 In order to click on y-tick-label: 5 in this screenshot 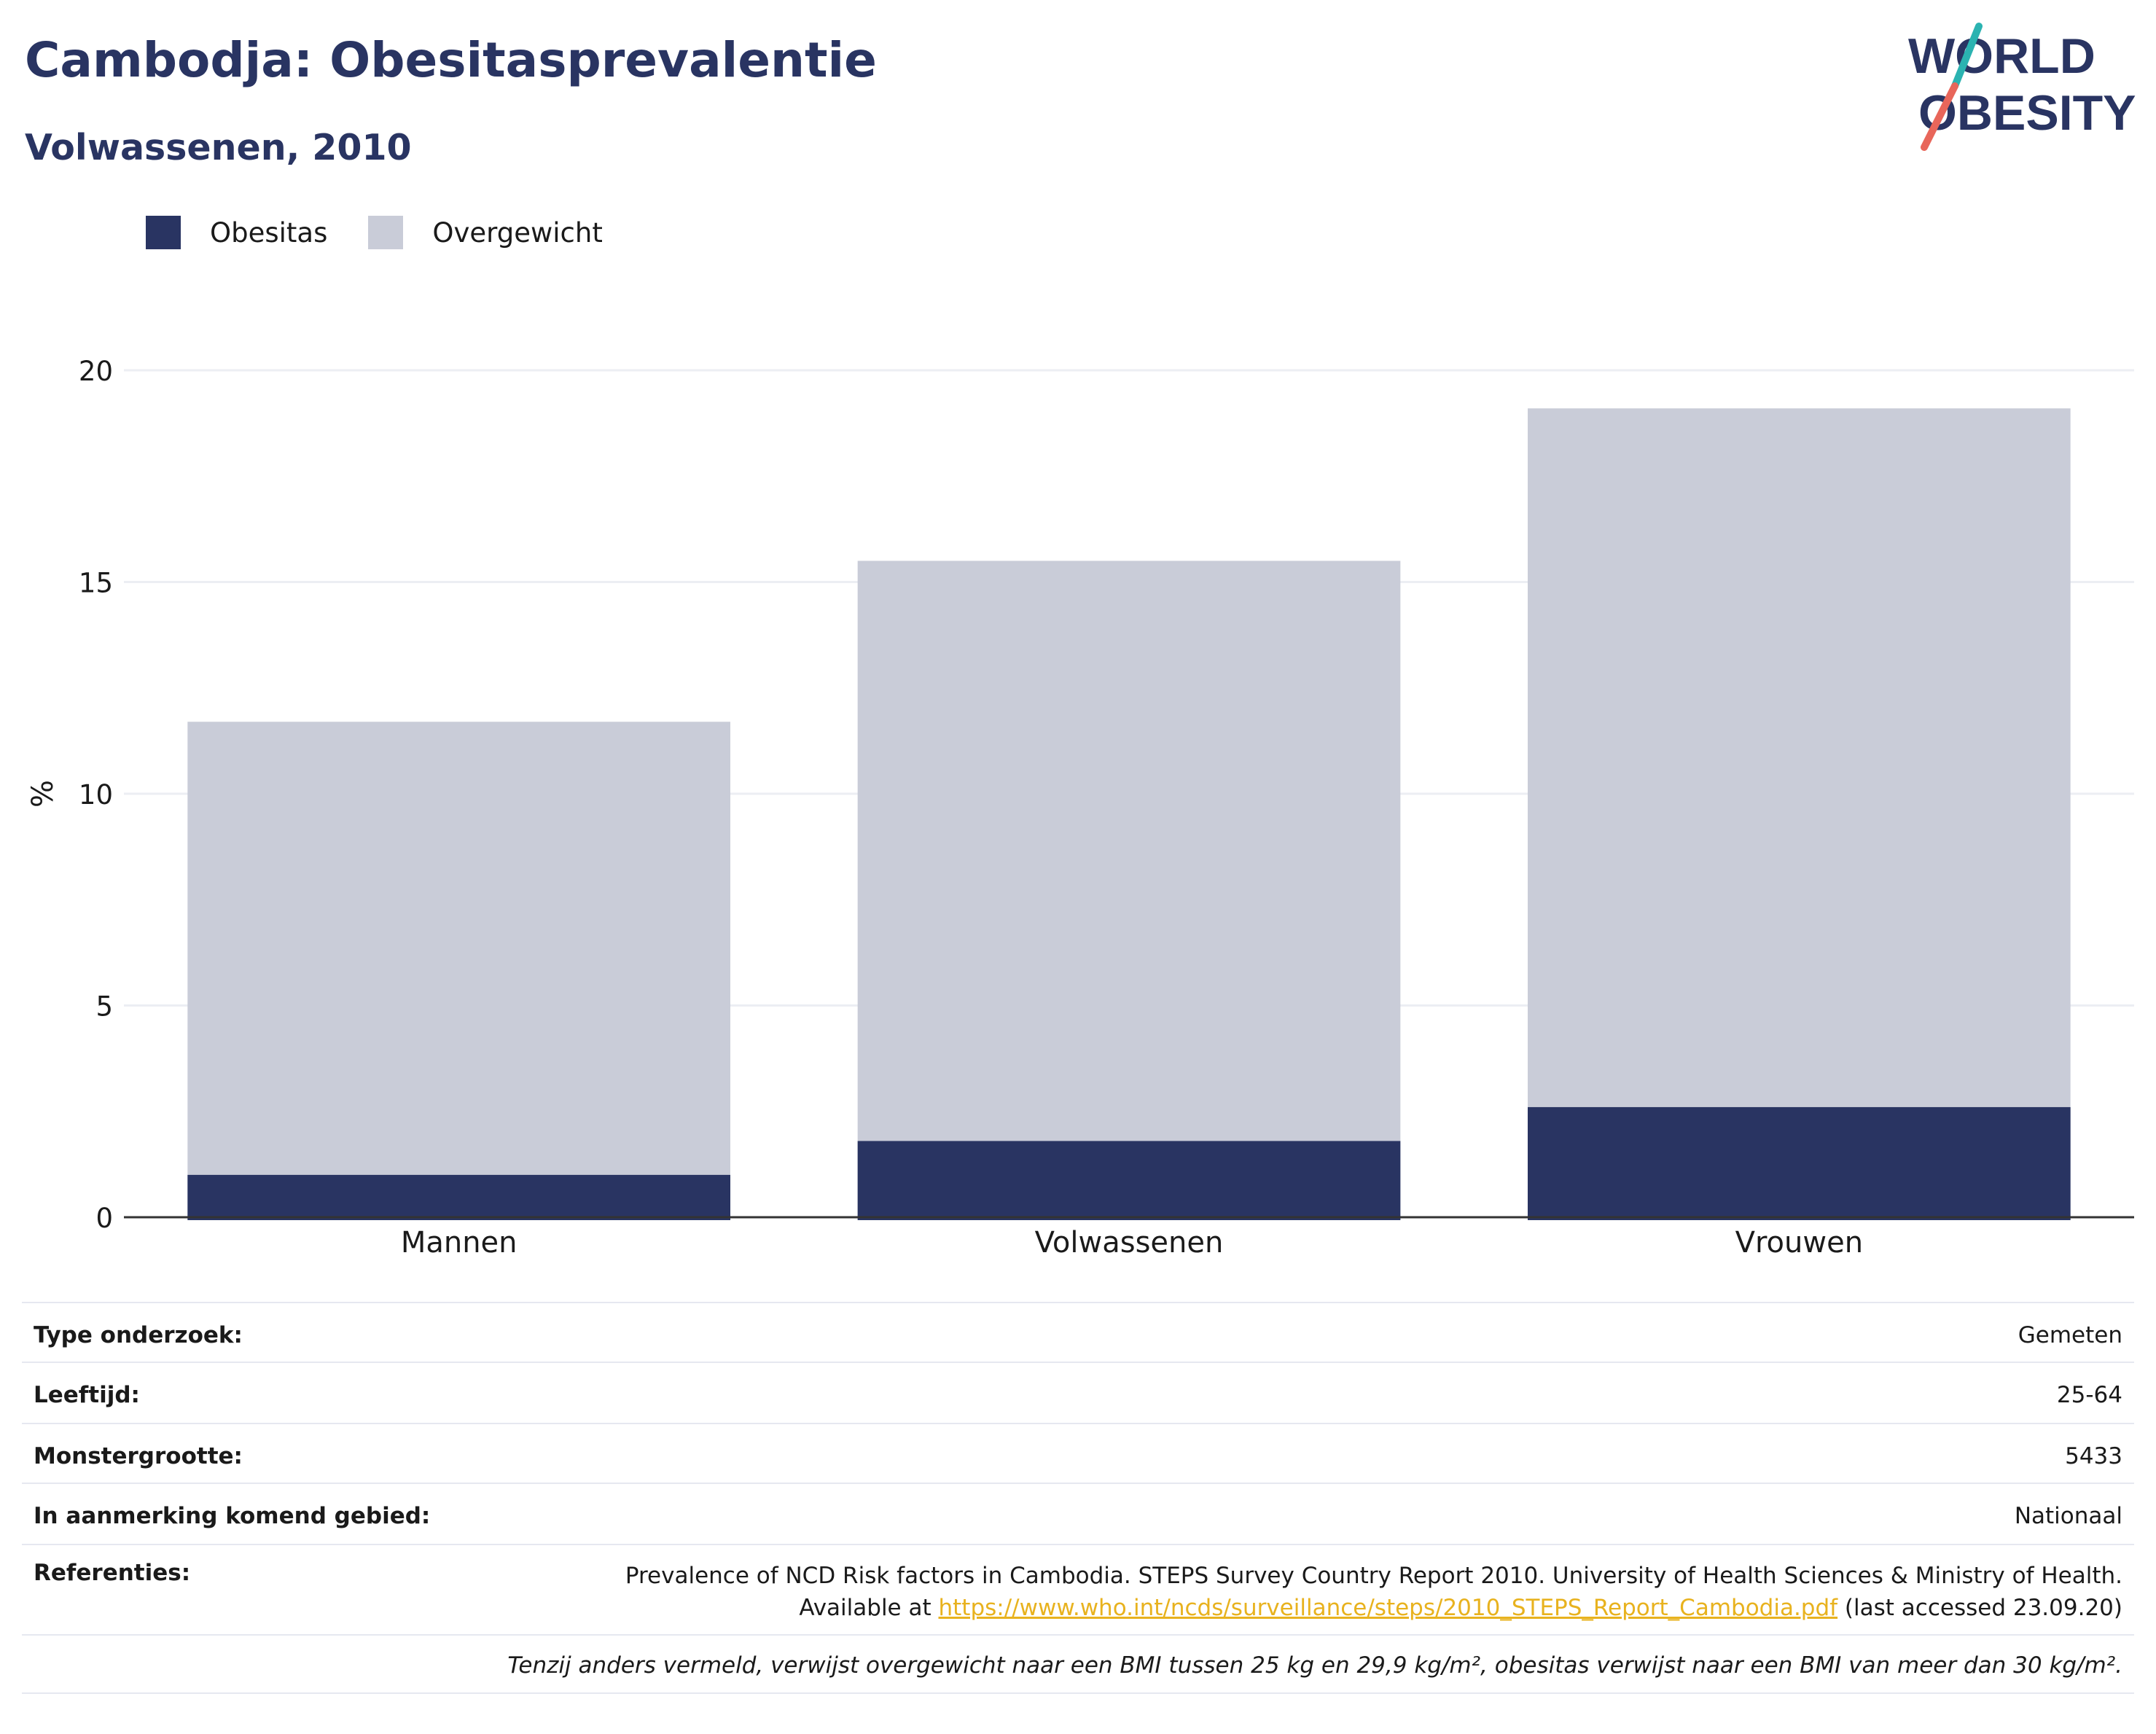, I will do `click(104, 1007)`.